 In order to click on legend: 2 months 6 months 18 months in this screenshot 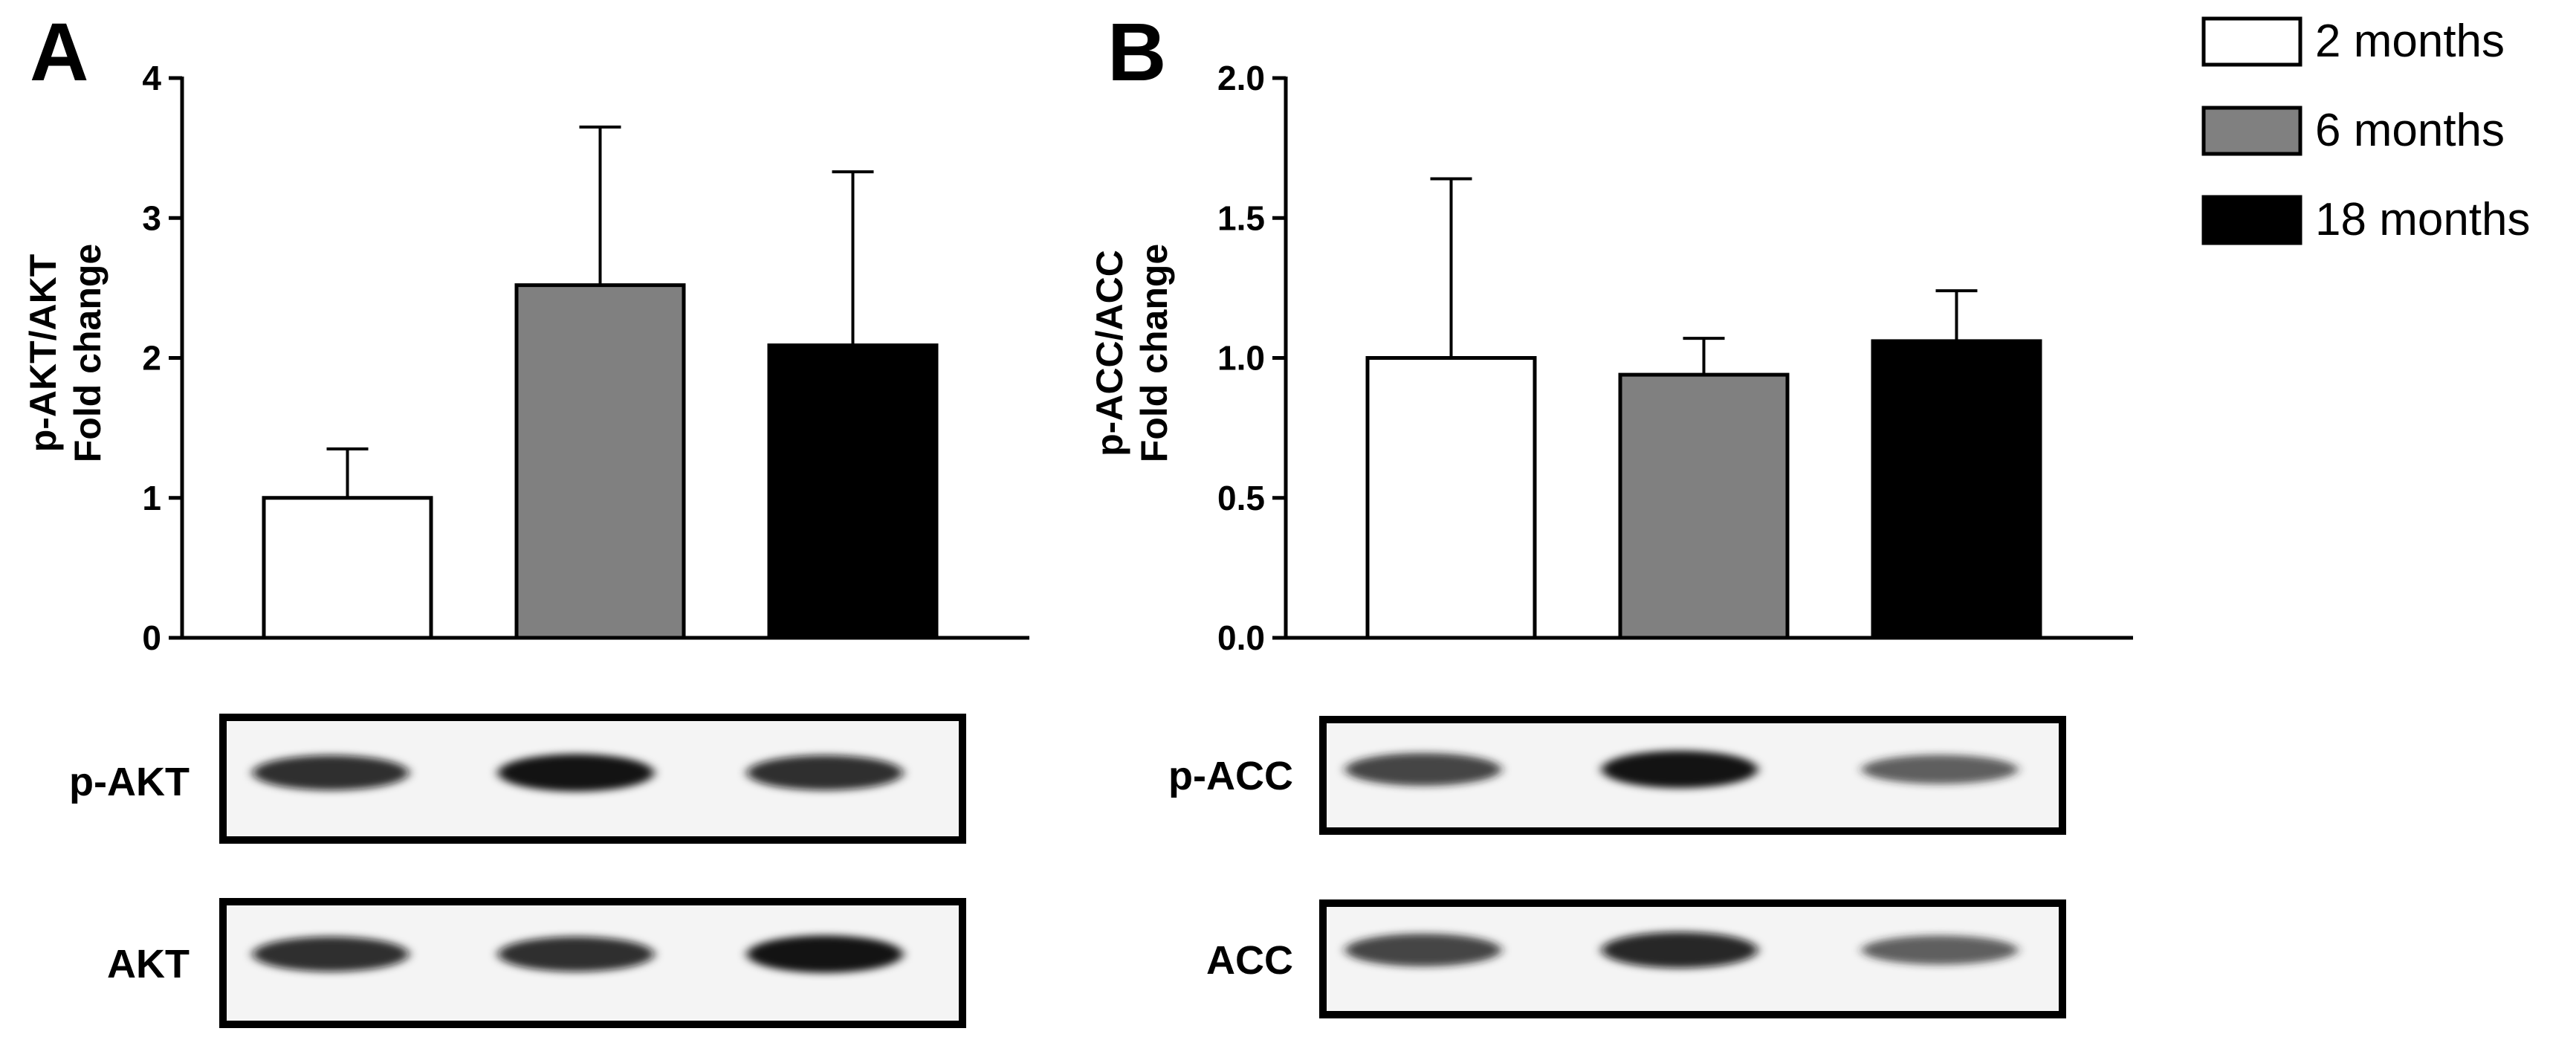, I will do `click(2366, 130)`.